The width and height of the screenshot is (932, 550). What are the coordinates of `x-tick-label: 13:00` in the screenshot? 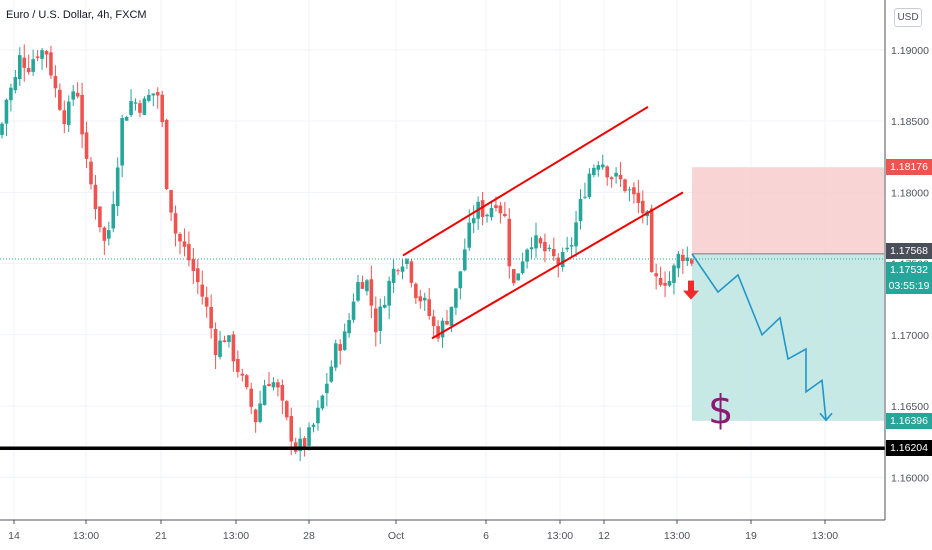 It's located at (825, 536).